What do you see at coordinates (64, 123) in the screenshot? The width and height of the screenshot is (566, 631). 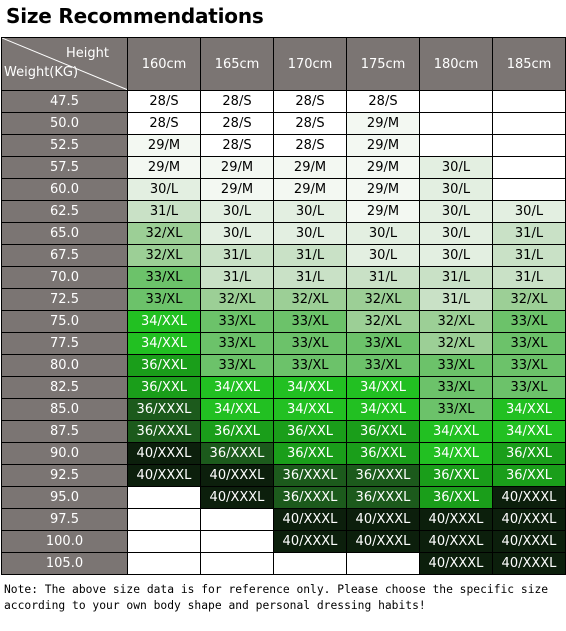 I see `weight-cell: 50.0` at bounding box center [64, 123].